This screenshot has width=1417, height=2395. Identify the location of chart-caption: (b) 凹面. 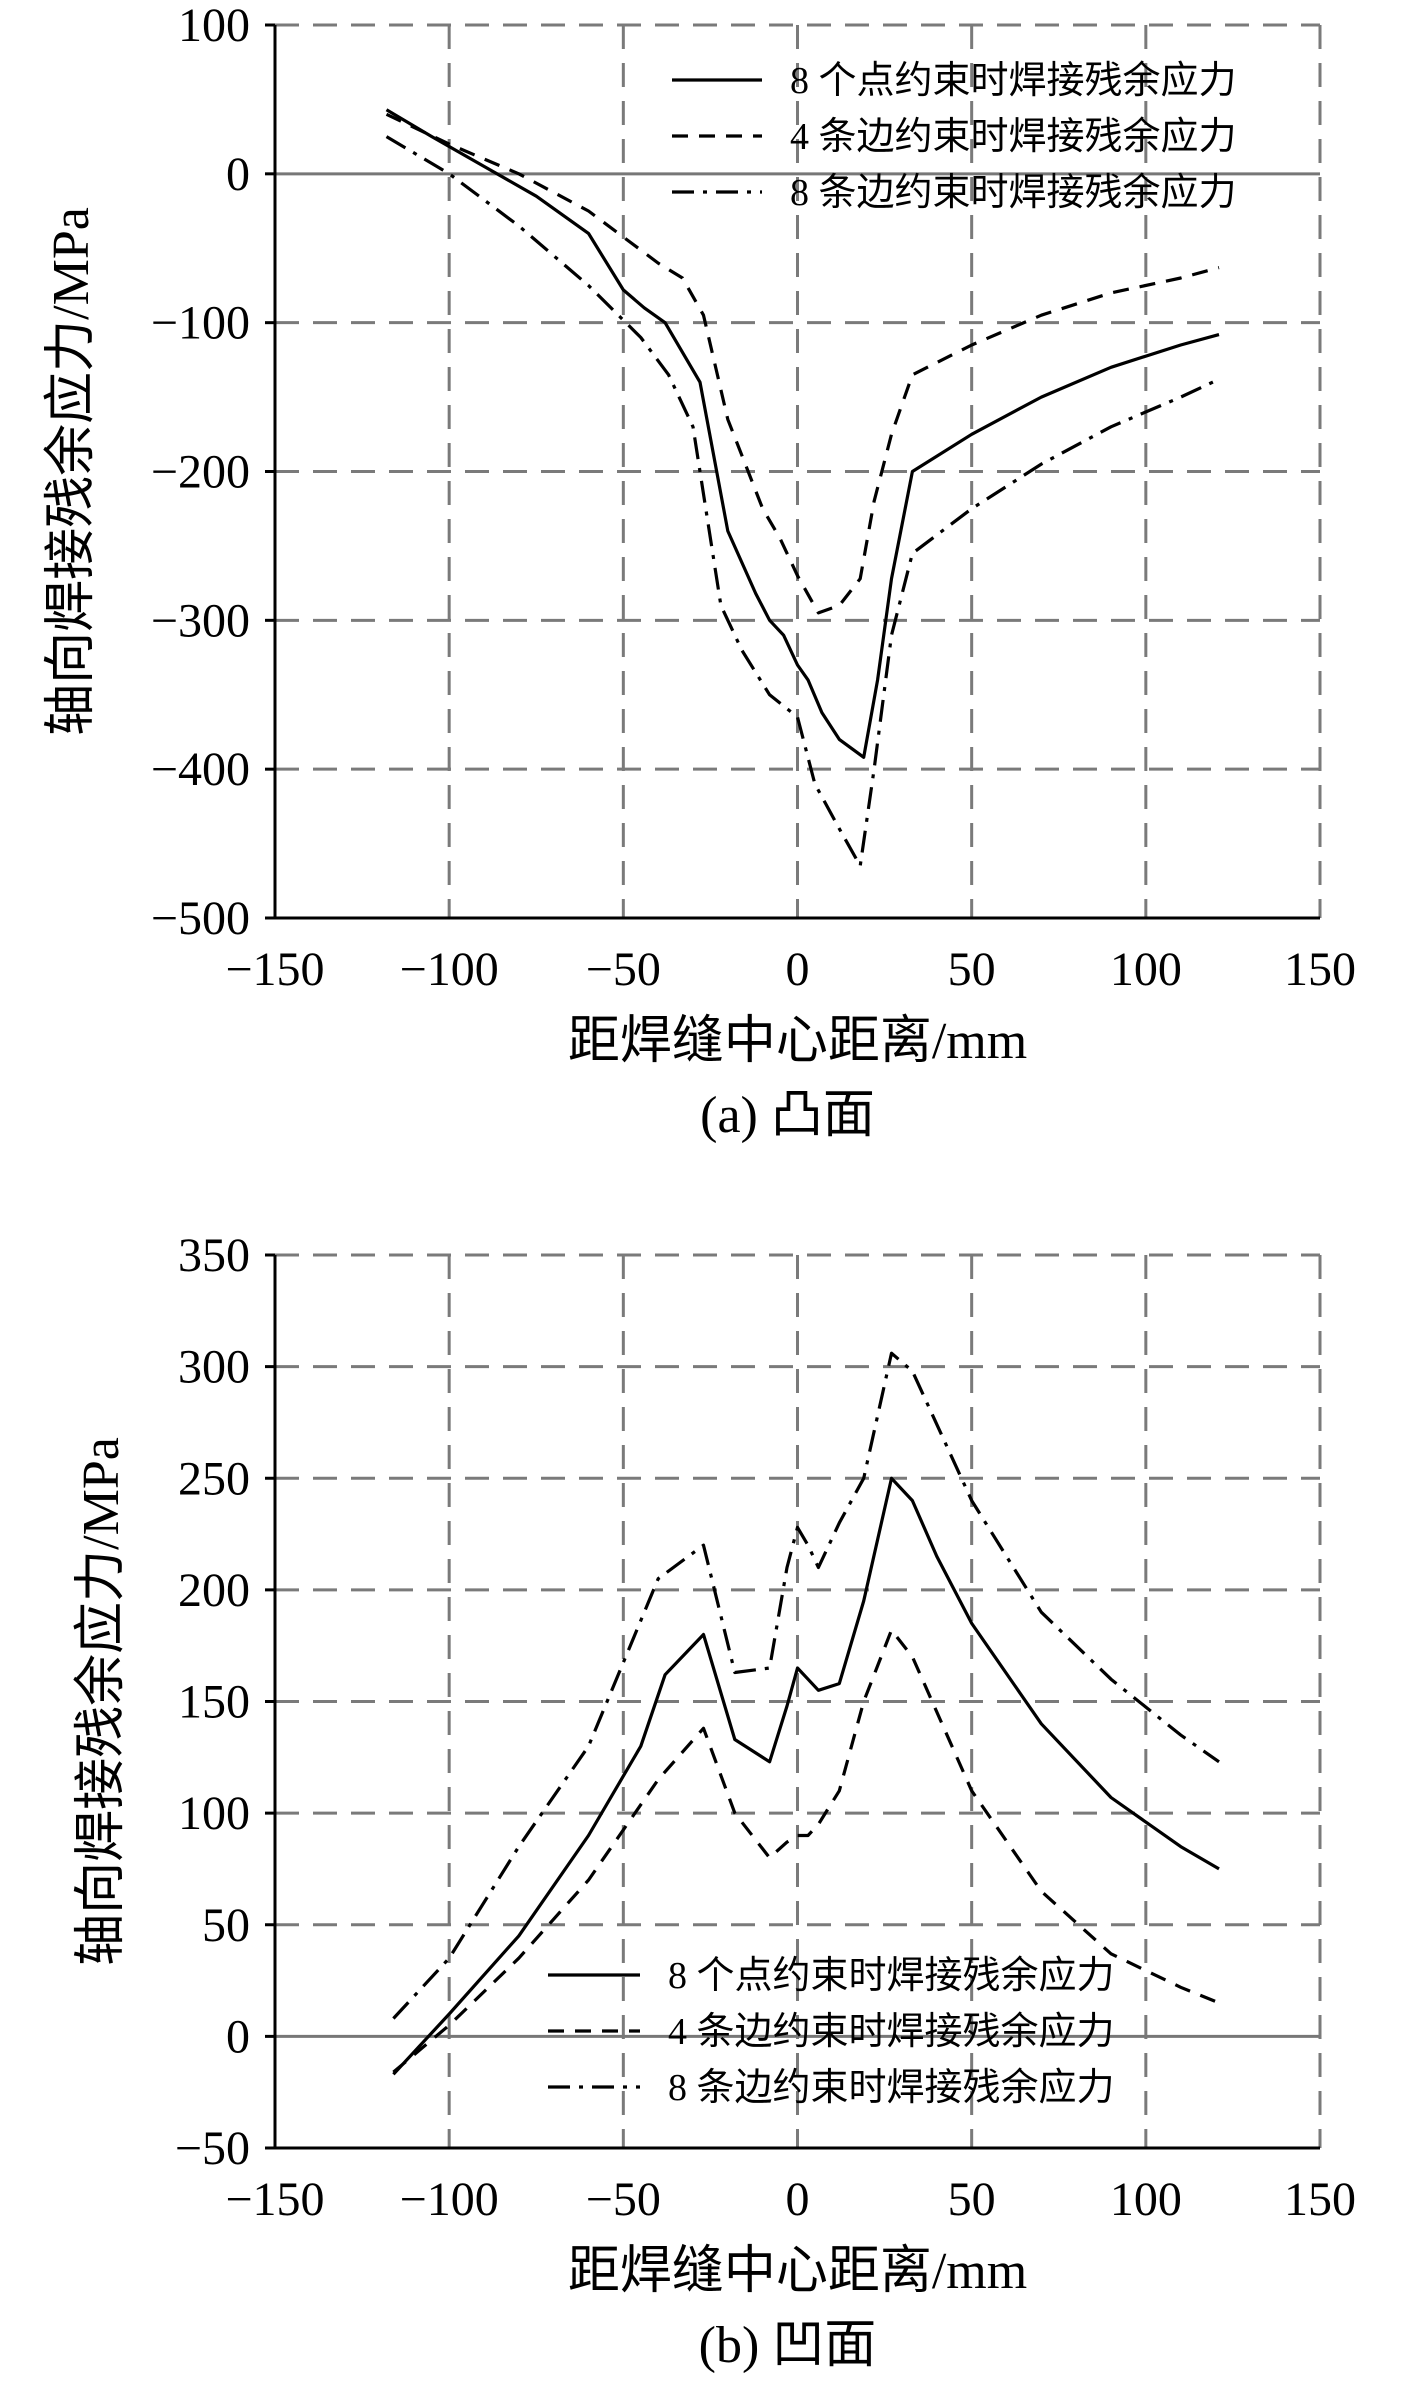
(788, 2345).